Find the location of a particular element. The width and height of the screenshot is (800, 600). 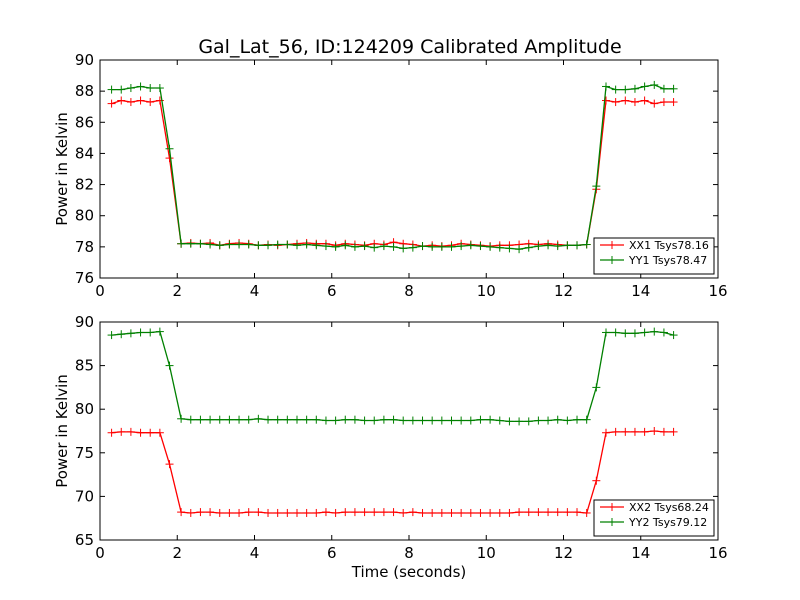

legend-item: XX2 Tsys68.24 is located at coordinates (654, 507).